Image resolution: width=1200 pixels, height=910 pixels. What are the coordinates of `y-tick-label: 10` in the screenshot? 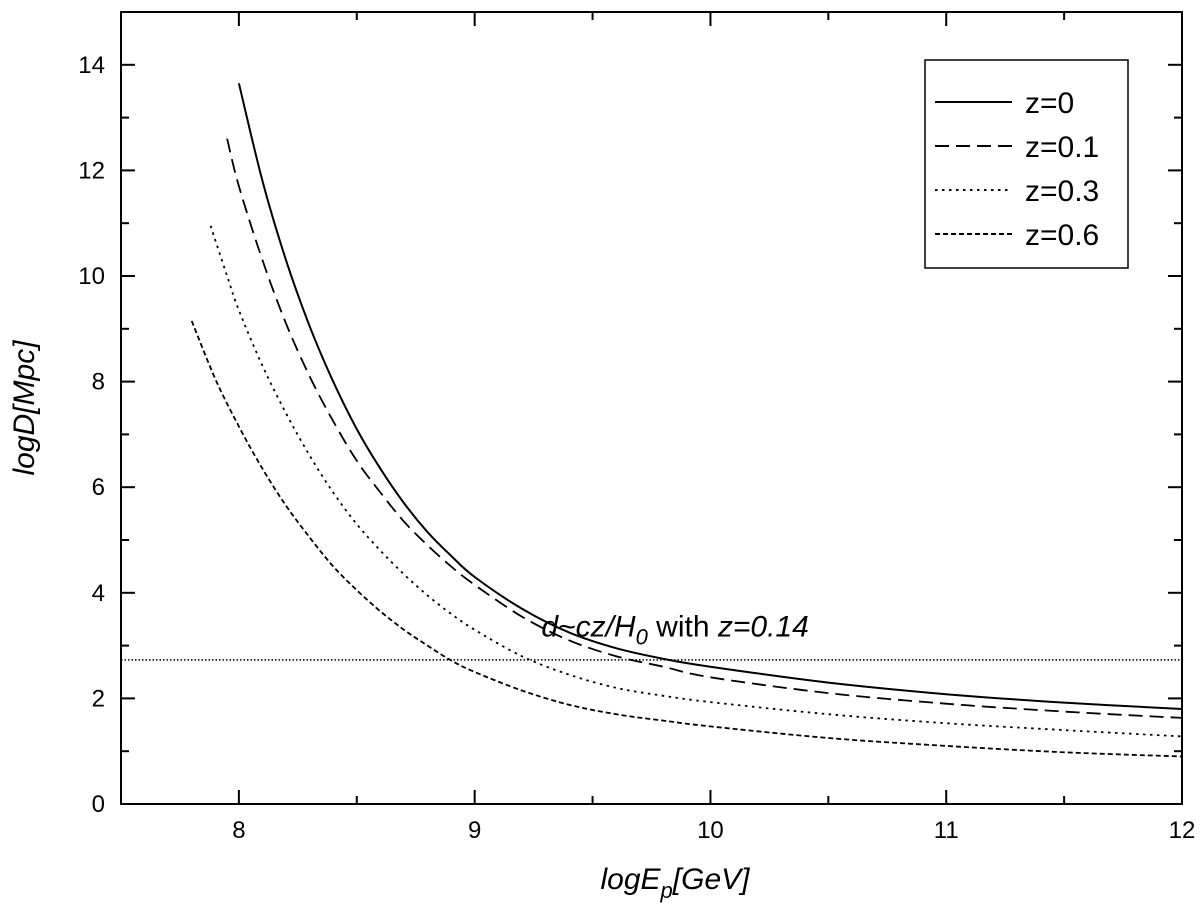 It's located at (91, 276).